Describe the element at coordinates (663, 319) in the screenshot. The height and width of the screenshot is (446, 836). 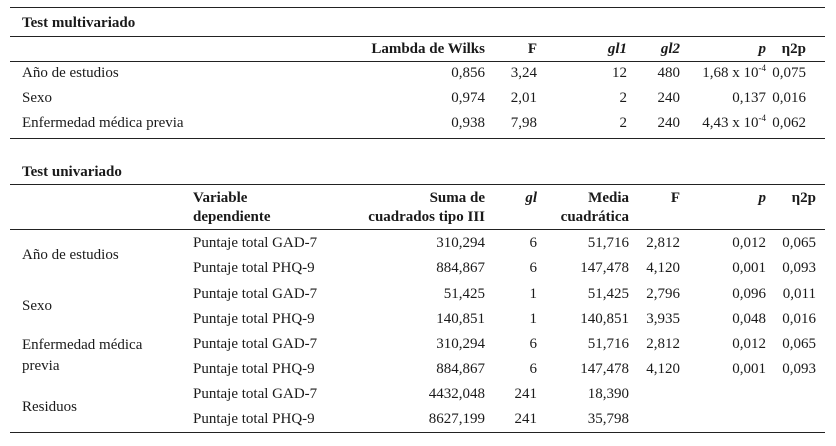
I see `uv-row-f: 3,935` at that location.